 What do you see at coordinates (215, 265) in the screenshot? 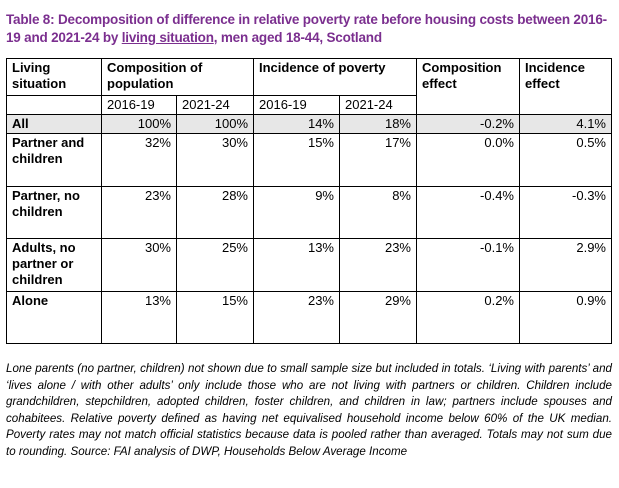
I see `cell-value: 25%` at bounding box center [215, 265].